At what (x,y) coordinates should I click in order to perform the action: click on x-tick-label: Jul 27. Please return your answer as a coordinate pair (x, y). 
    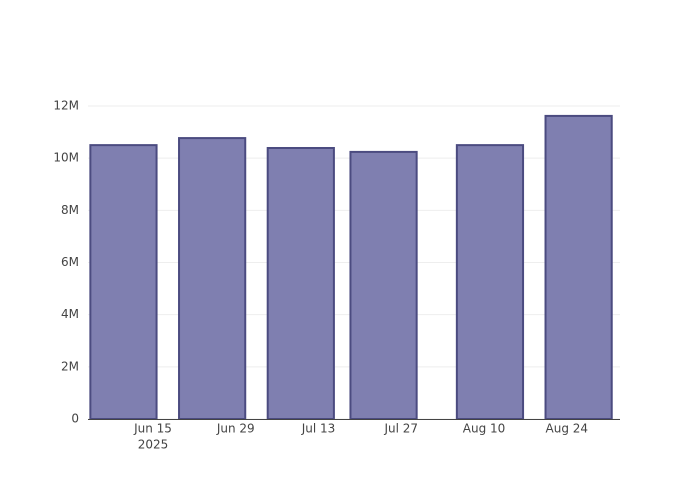
    Looking at the image, I should click on (401, 429).